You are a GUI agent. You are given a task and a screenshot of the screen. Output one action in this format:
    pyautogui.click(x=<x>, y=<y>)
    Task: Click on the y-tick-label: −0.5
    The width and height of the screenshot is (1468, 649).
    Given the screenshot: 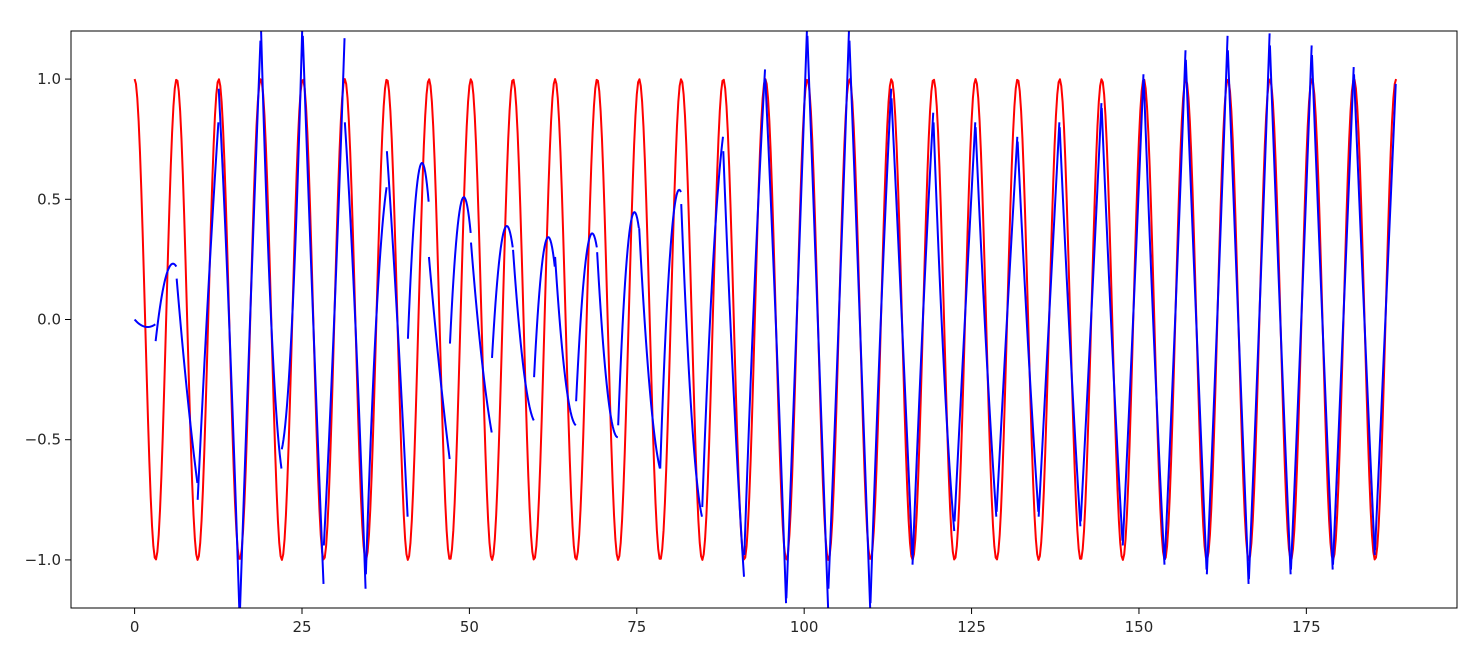 What is the action you would take?
    pyautogui.click(x=43, y=440)
    